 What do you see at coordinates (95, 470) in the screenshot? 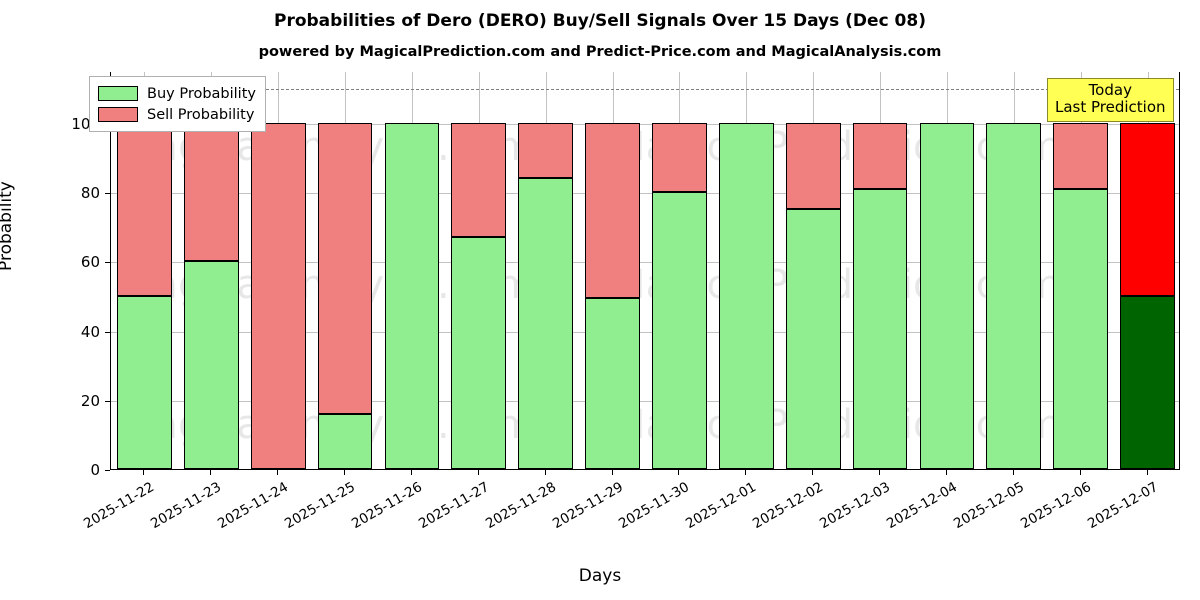
I see `y-axis-tick-label: 0` at bounding box center [95, 470].